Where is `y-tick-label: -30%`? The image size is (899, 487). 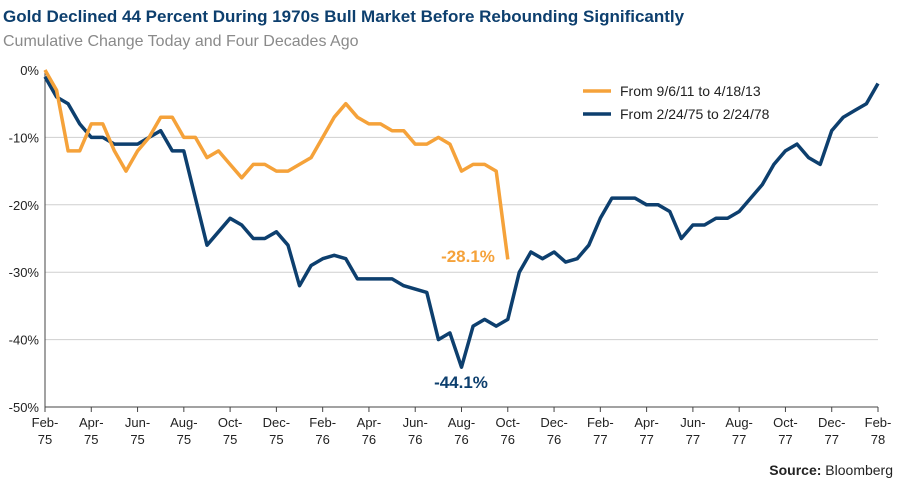 y-tick-label: -30% is located at coordinates (24, 272).